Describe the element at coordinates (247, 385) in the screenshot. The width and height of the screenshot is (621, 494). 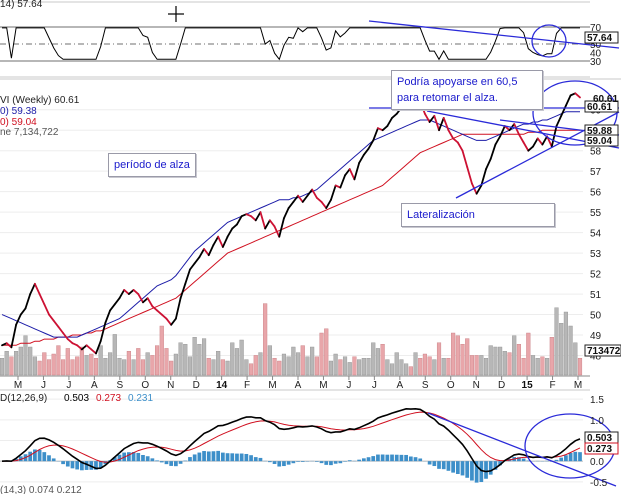
I see `x-tick-label: F` at that location.